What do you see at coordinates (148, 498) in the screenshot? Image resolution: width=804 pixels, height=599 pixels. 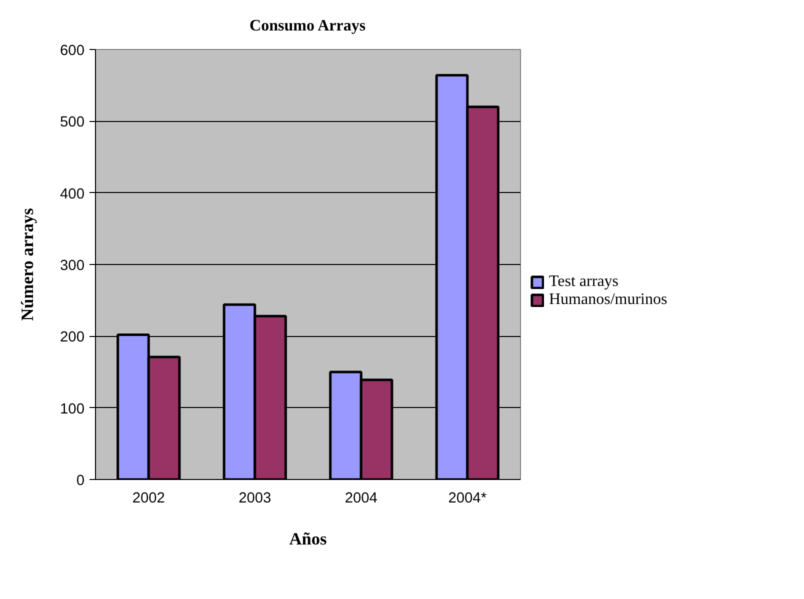 I see `x-tick-label: 2002` at bounding box center [148, 498].